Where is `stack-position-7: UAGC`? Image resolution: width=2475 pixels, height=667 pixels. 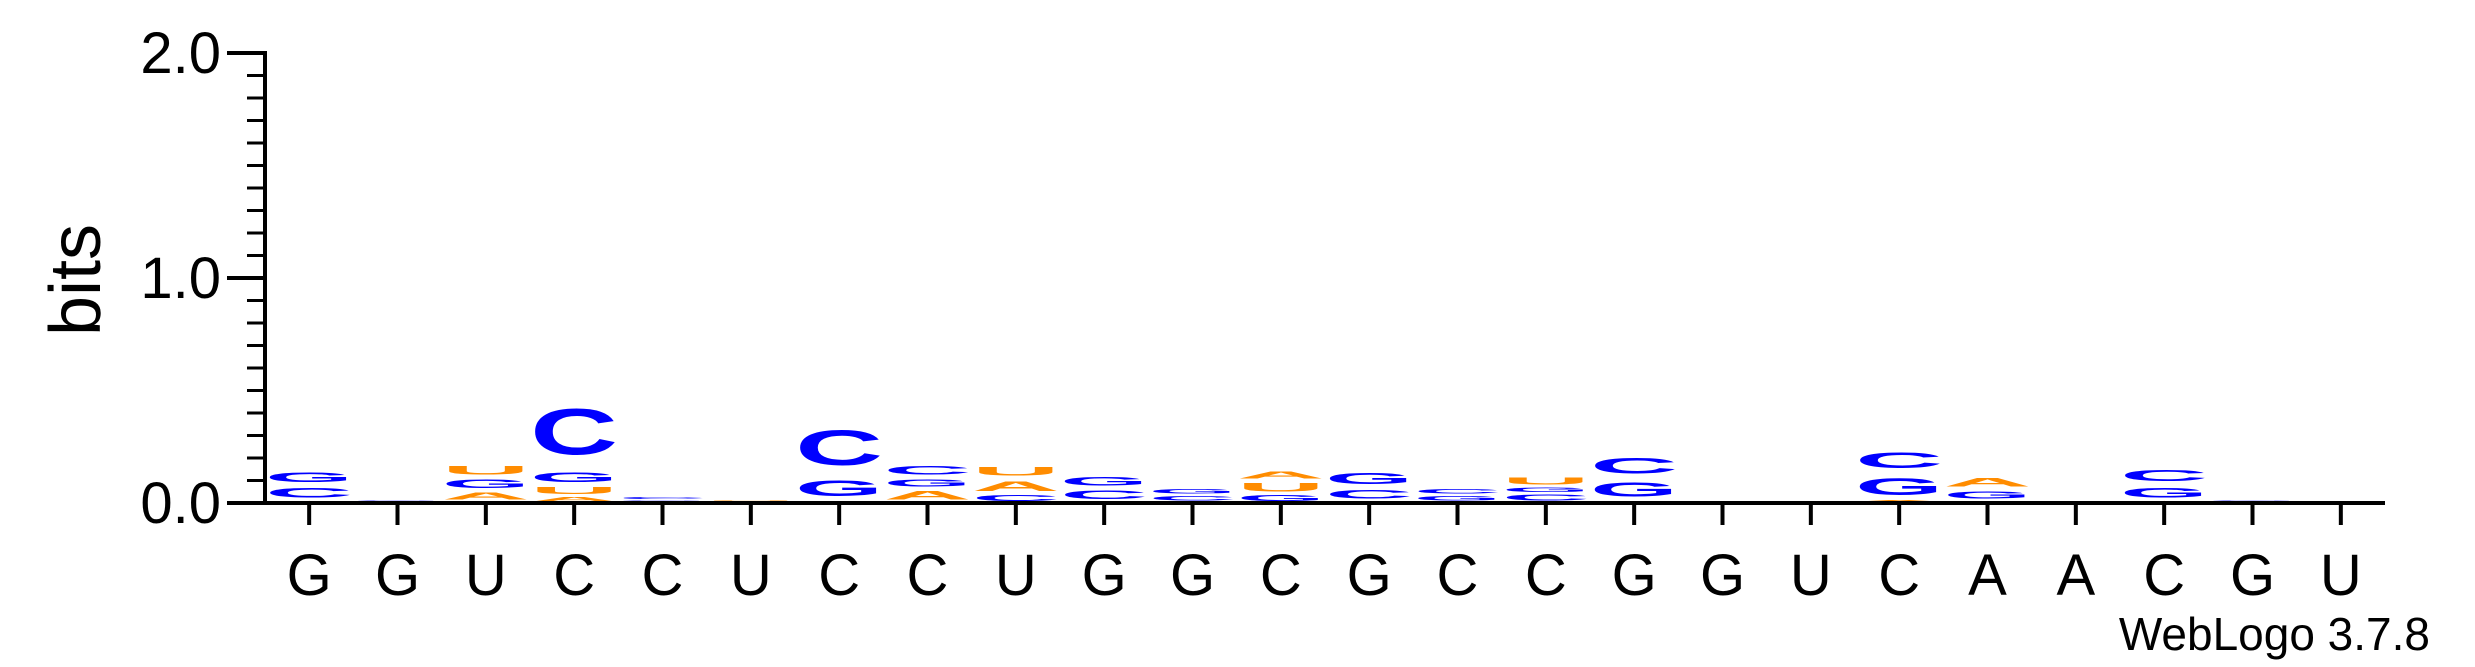 stack-position-7: UAGC is located at coordinates (839, 461).